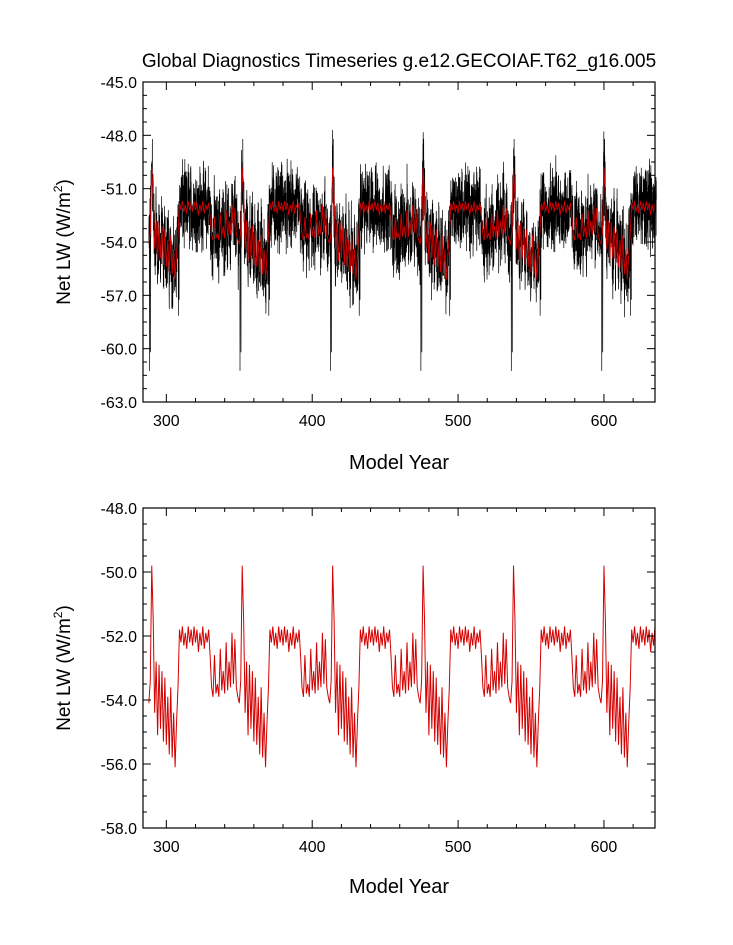 Image resolution: width=733 pixels, height=945 pixels. What do you see at coordinates (312, 421) in the screenshot?
I see `top-x-tick-label: 400` at bounding box center [312, 421].